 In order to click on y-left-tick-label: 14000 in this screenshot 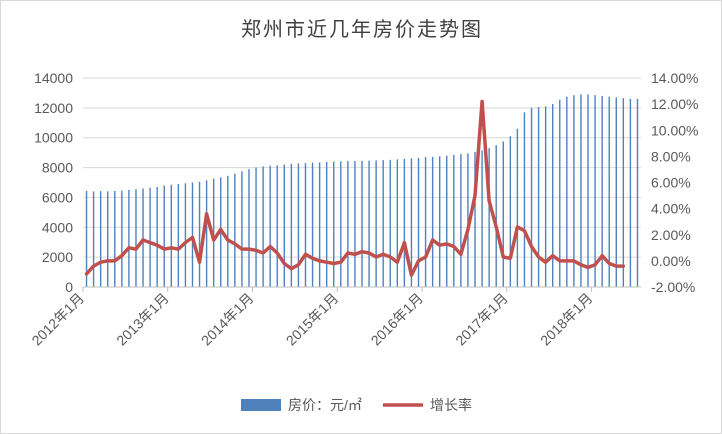, I will do `click(53, 78)`.